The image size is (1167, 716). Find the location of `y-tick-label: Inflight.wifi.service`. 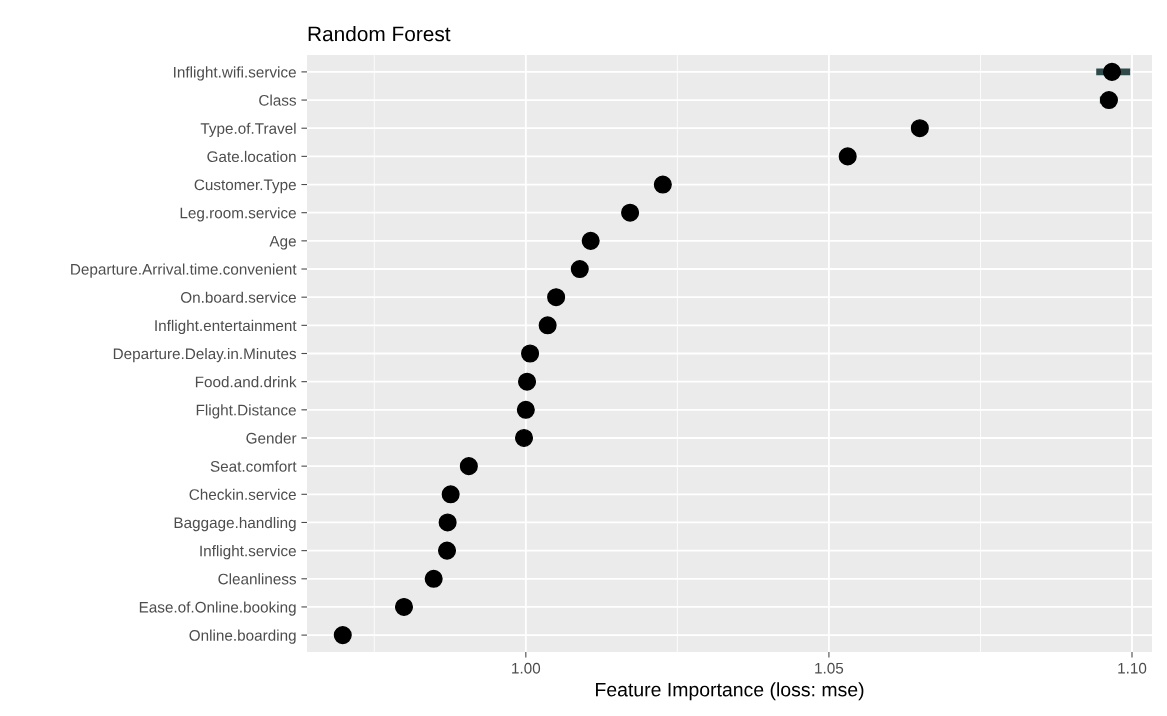

y-tick-label: Inflight.wifi.service is located at coordinates (235, 73).